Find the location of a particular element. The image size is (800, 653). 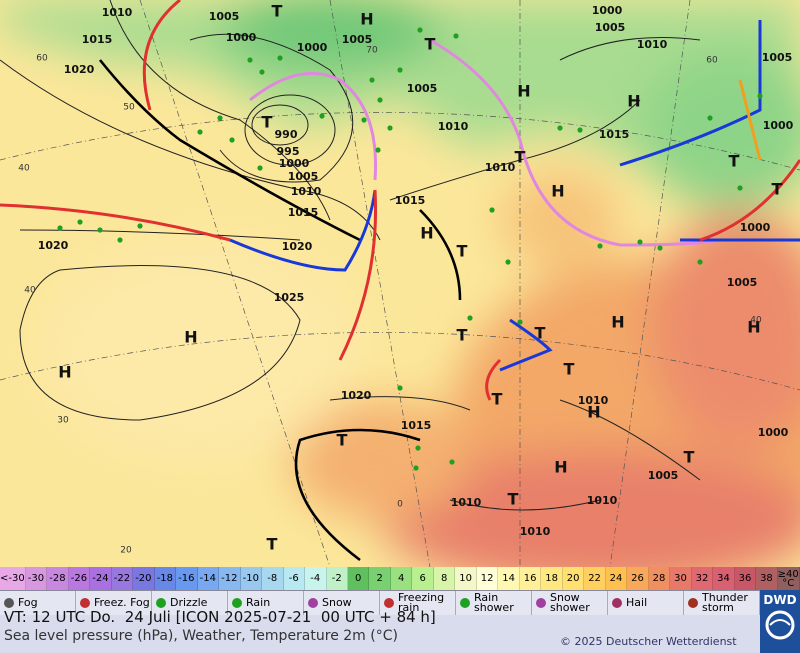

legend-label: Fog is located at coordinates (28, 602).